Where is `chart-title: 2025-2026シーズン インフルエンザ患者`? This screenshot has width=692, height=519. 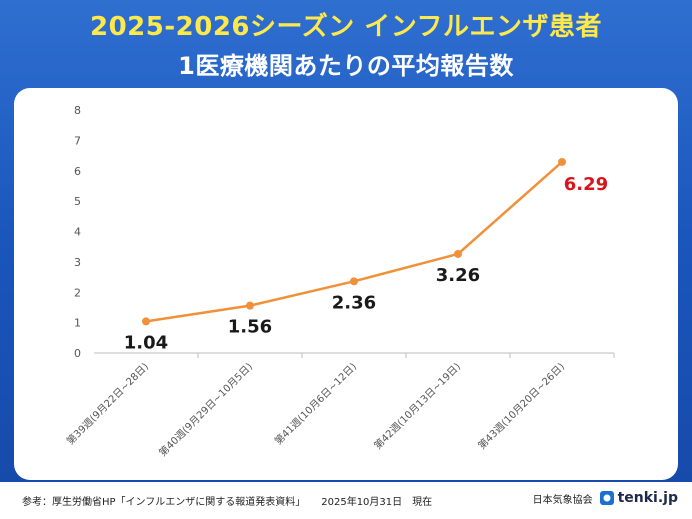 chart-title: 2025-2026シーズン インフルエンザ患者 is located at coordinates (346, 27).